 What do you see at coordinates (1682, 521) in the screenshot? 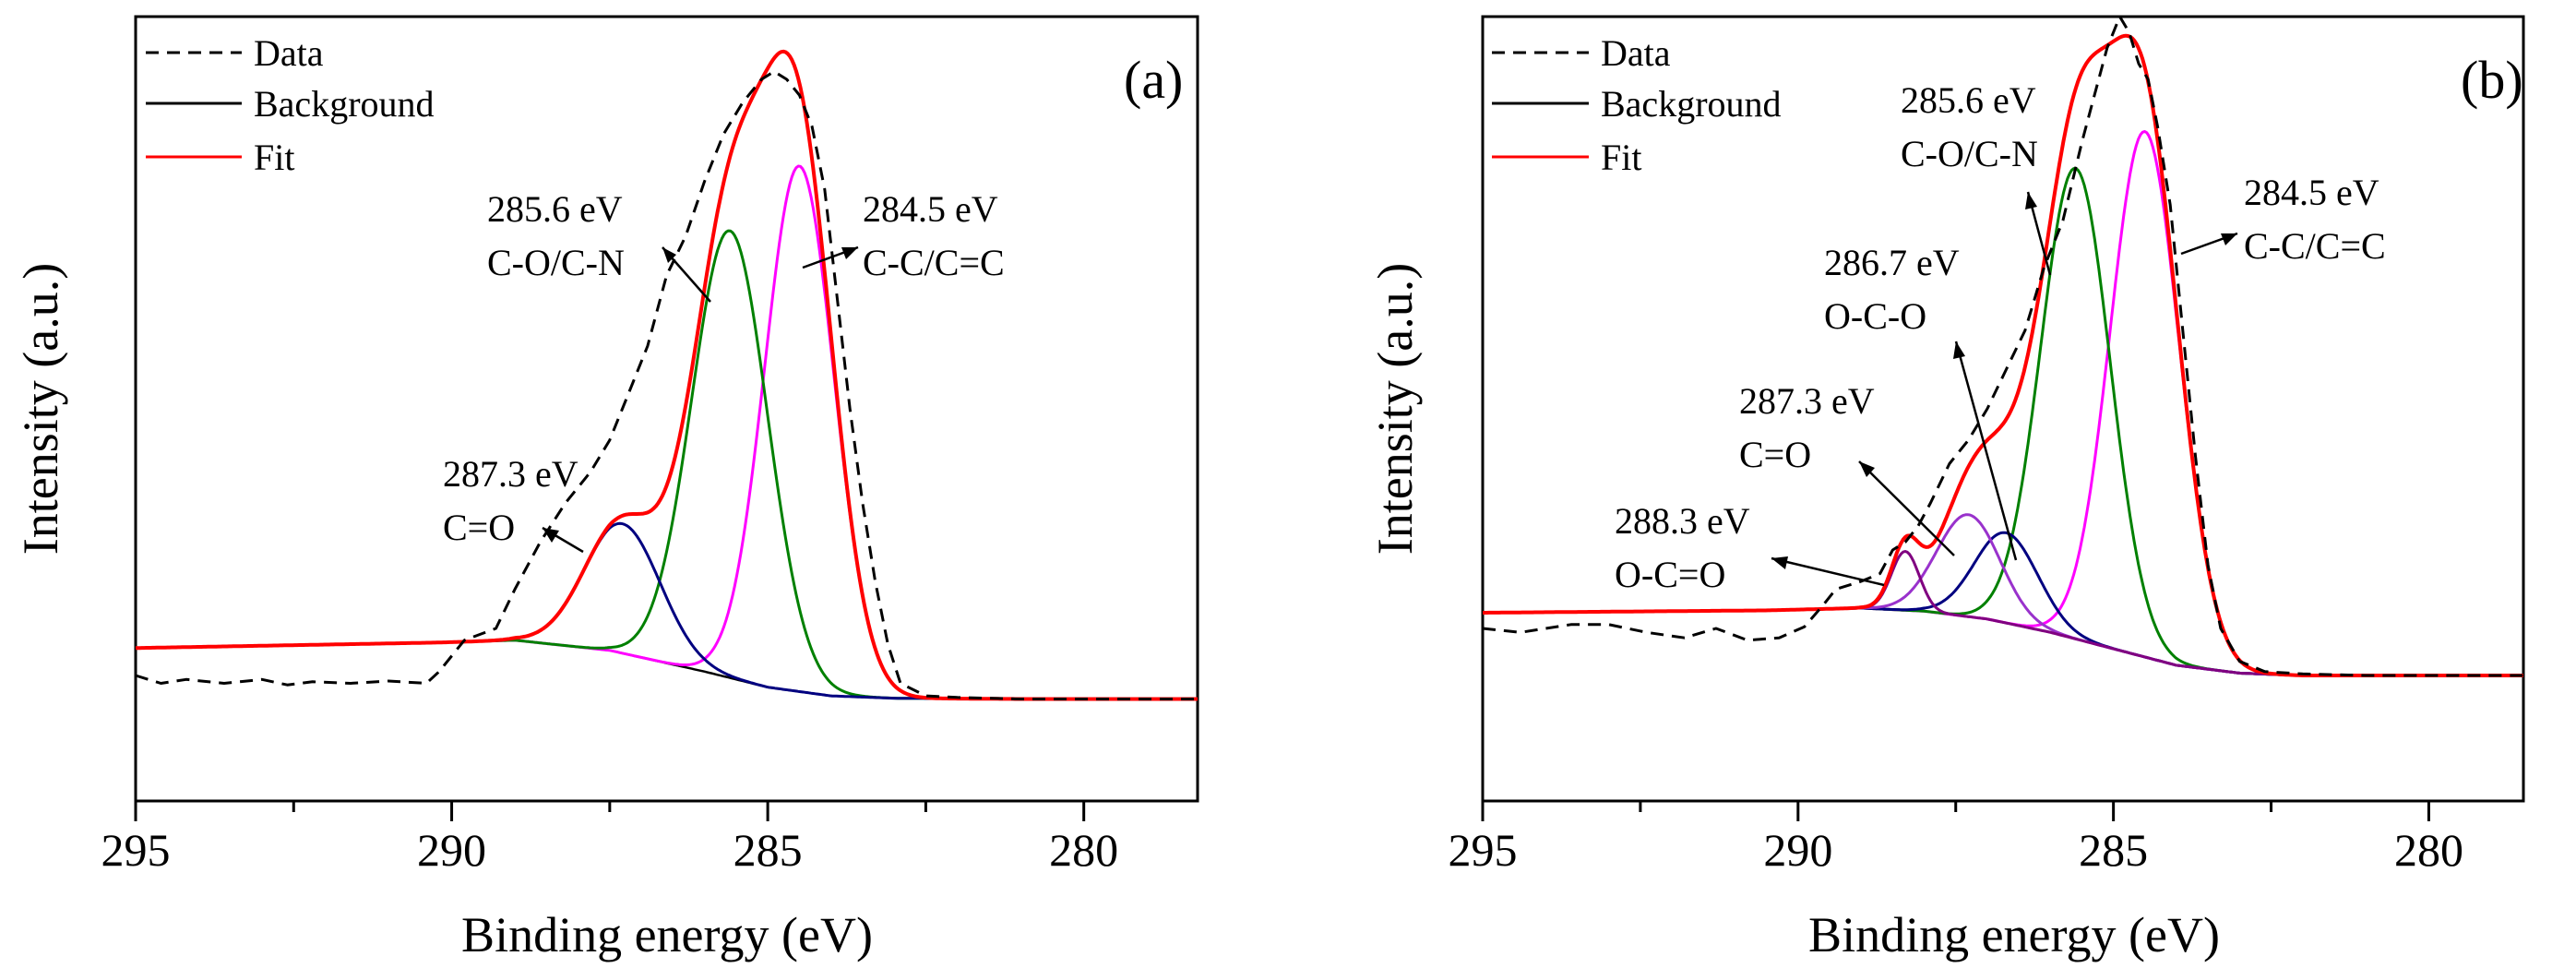
I see `annotation-energy: 288.3 eV` at bounding box center [1682, 521].